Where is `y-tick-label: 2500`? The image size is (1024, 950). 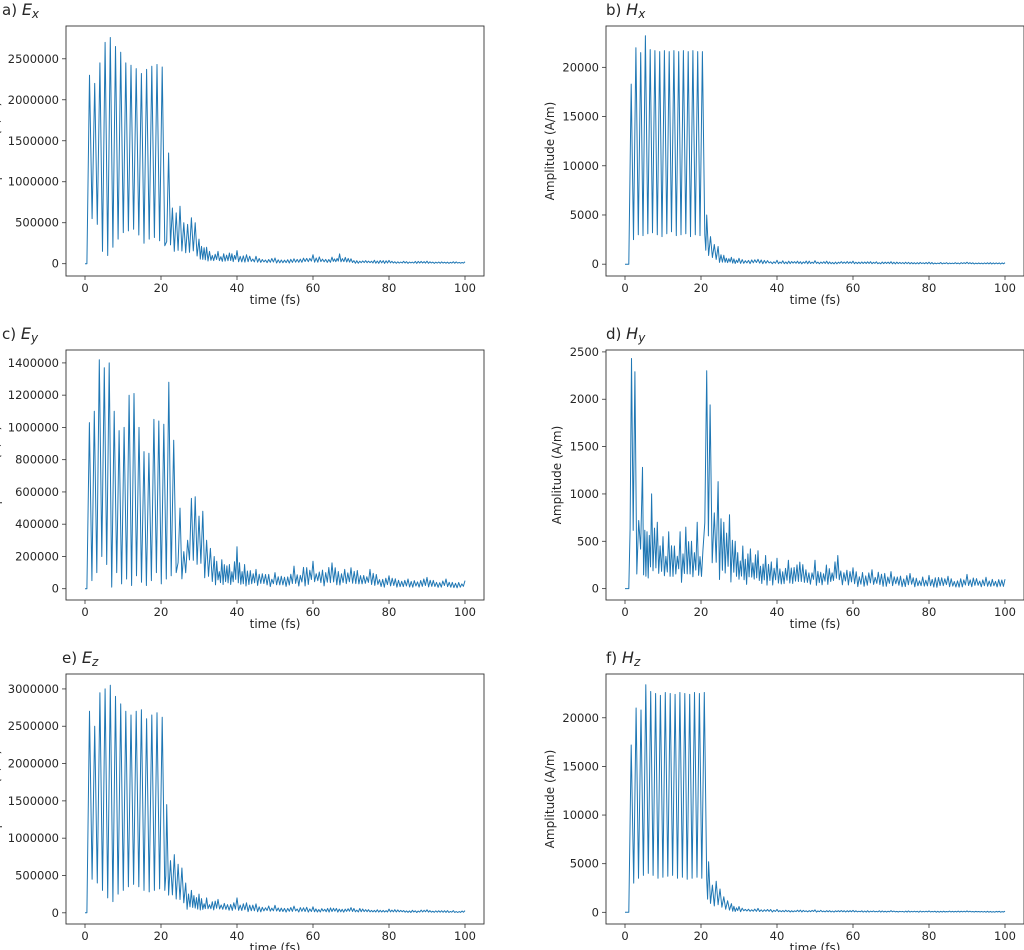
y-tick-label: 2500 is located at coordinates (584, 352).